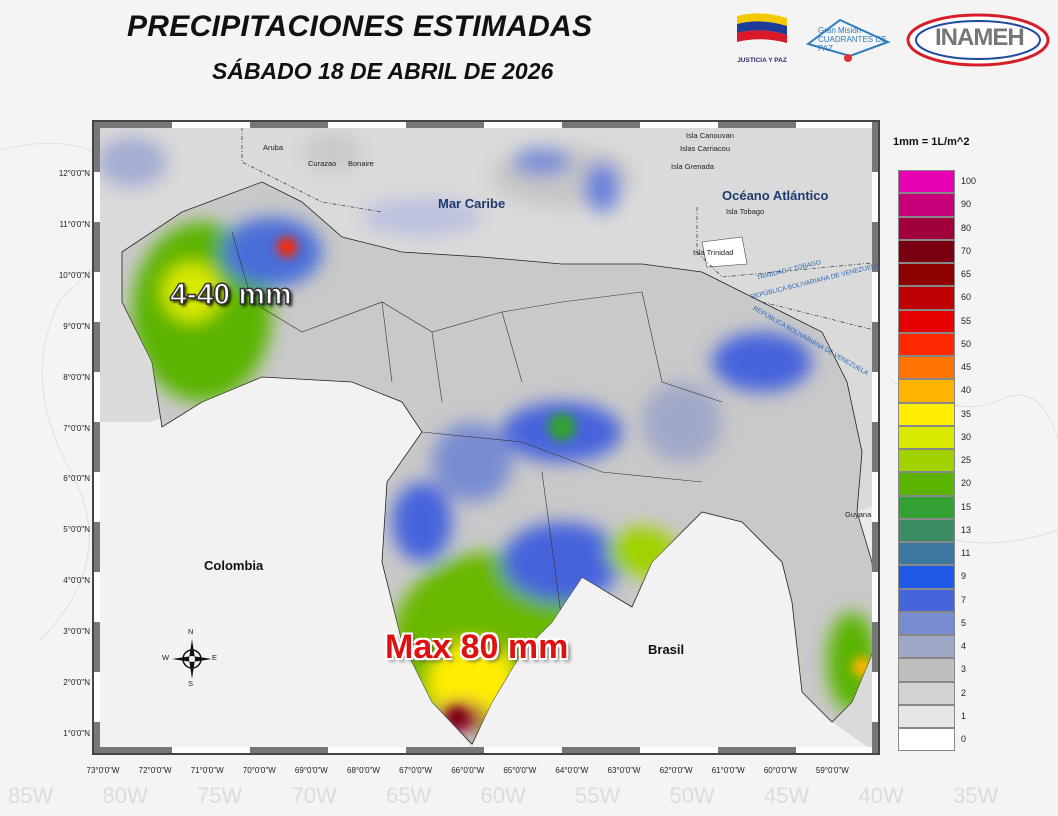  What do you see at coordinates (966, 227) in the screenshot?
I see `legend-label: 80` at bounding box center [966, 227].